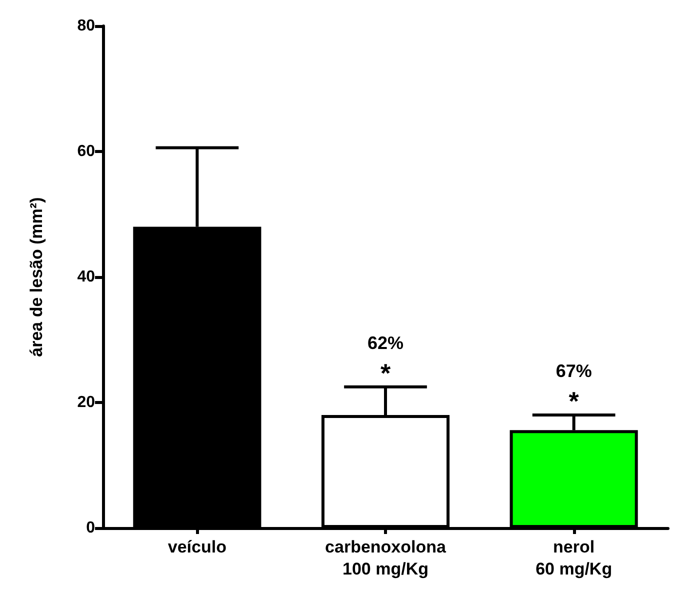 This screenshot has height=607, width=696. Describe the element at coordinates (574, 558) in the screenshot. I see `x-tick-label: nerol 60 mg/Kg` at that location.